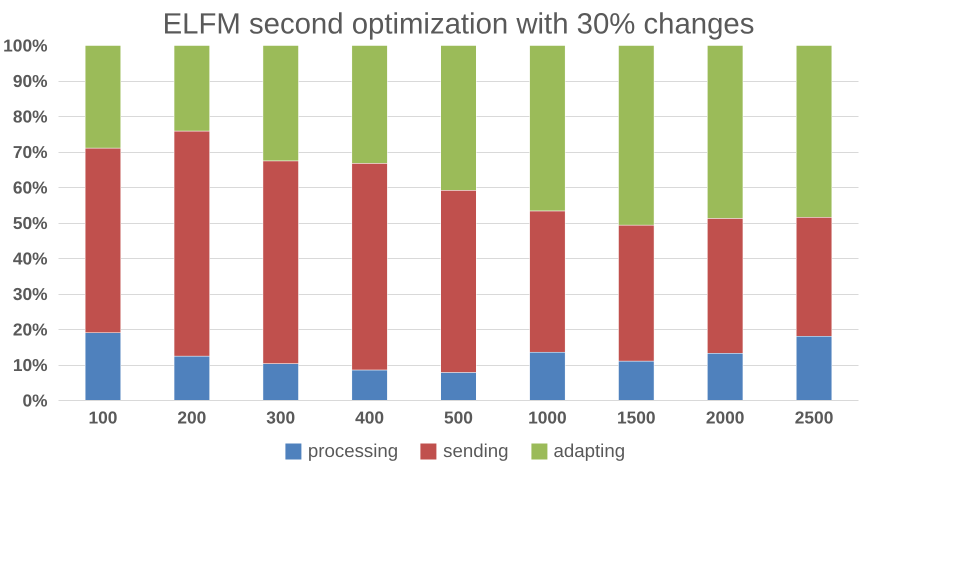  I want to click on x-tick-label: 2500, so click(814, 418).